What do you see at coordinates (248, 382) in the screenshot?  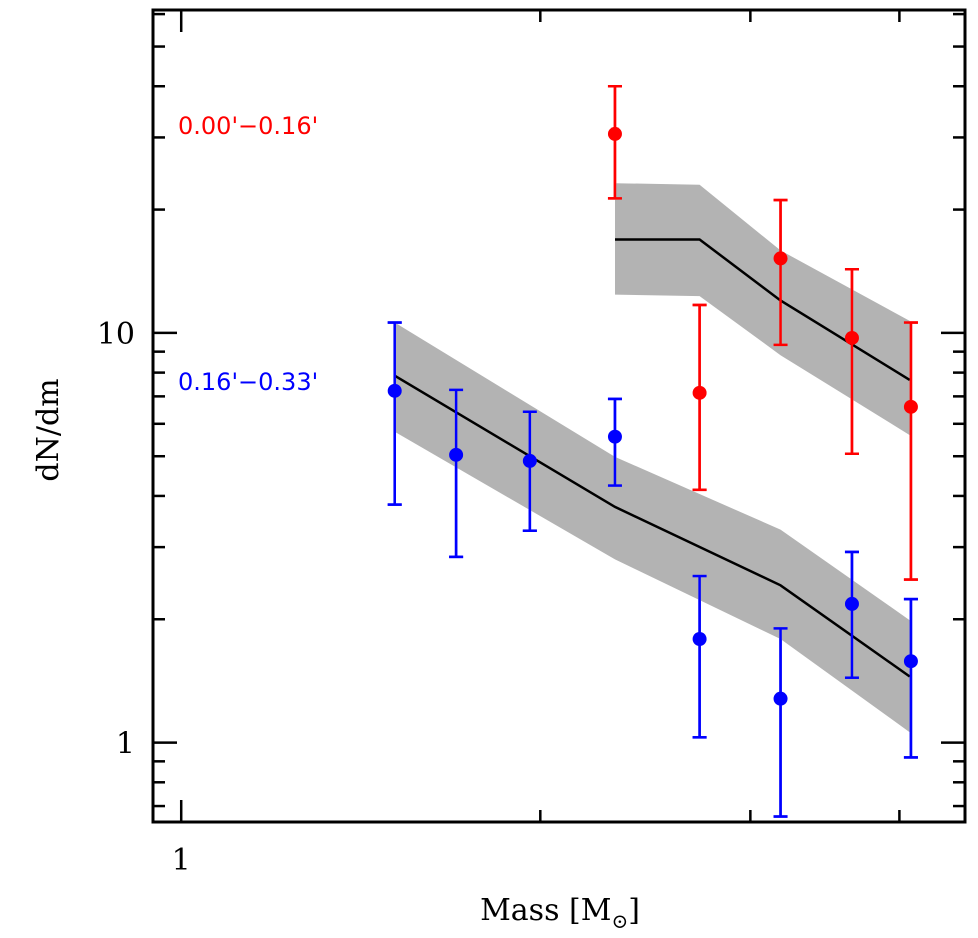 I see `series-label-outer: 0.16'−0.33'` at bounding box center [248, 382].